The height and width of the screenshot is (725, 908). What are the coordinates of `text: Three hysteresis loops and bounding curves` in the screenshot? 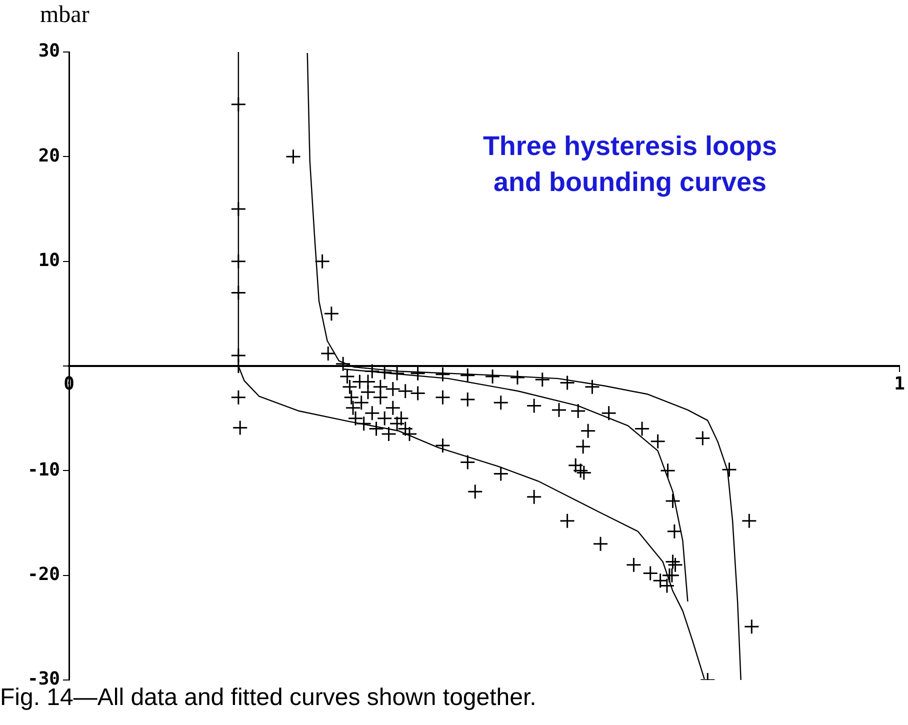 It's located at (630, 165).